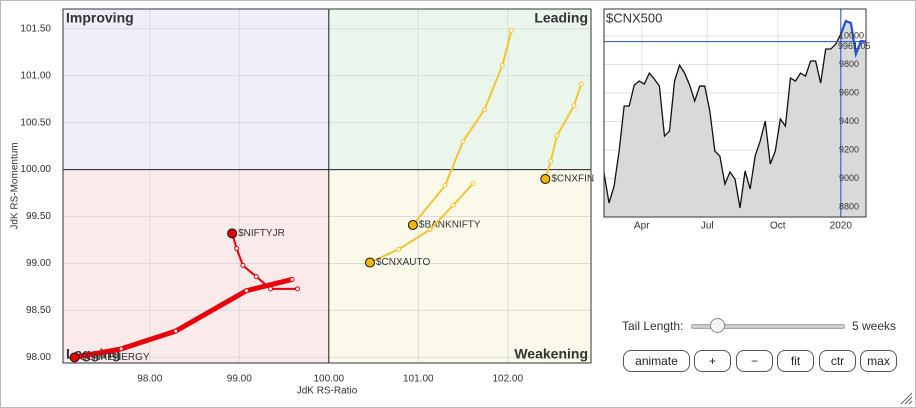  Describe the element at coordinates (149, 379) in the screenshot. I see `x-tick-label: 98.00` at that location.